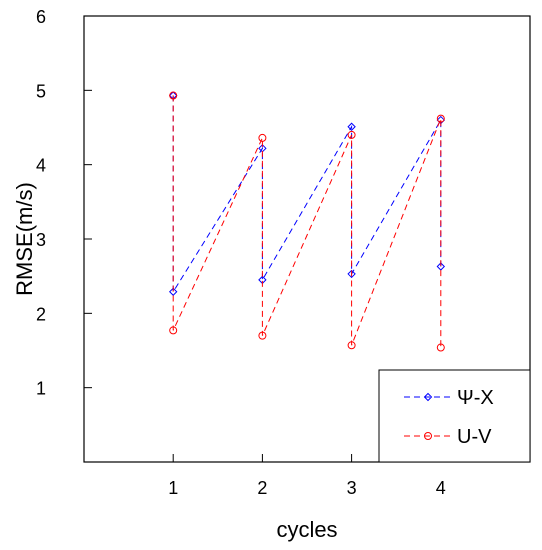 This screenshot has width=542, height=550. Describe the element at coordinates (41, 389) in the screenshot. I see `y-tick-label: 1` at that location.